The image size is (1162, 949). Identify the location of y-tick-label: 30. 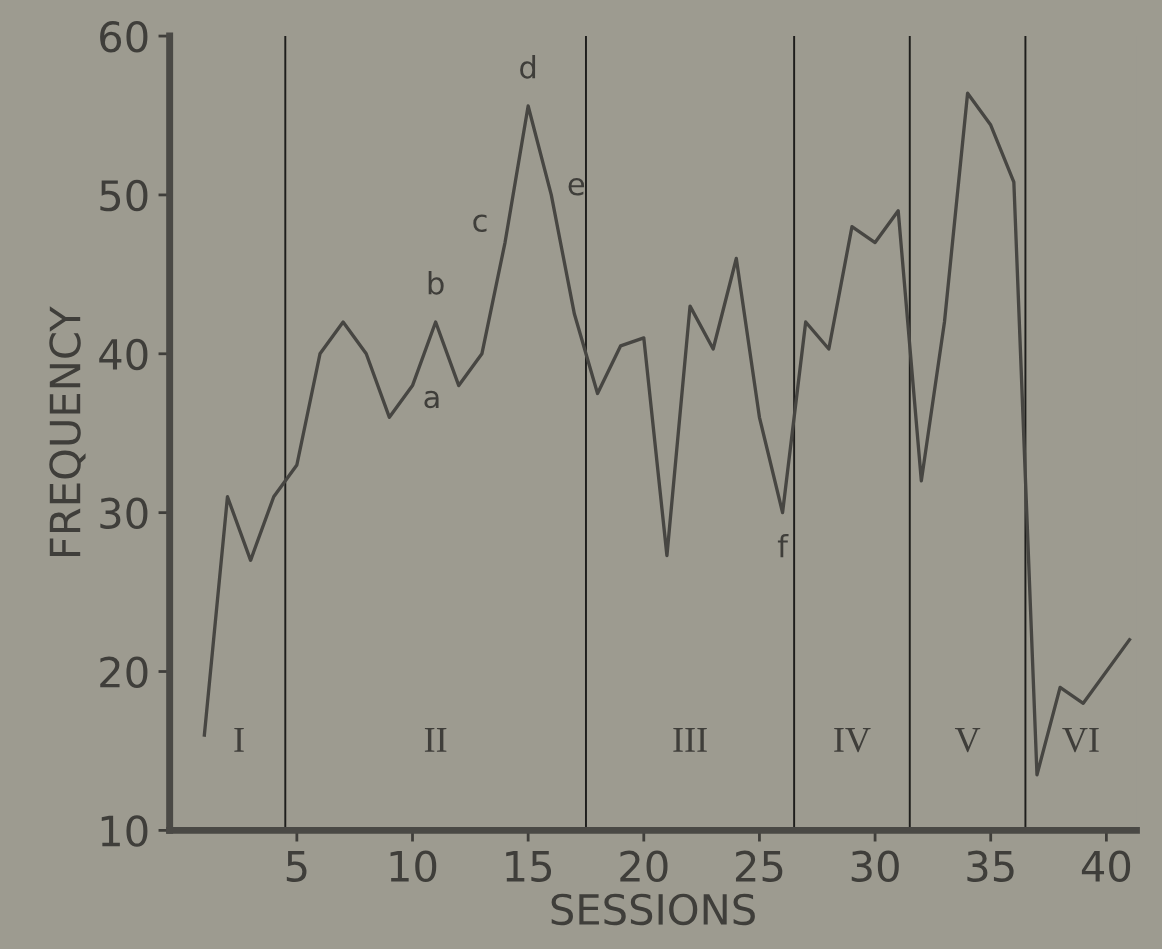
(124, 513).